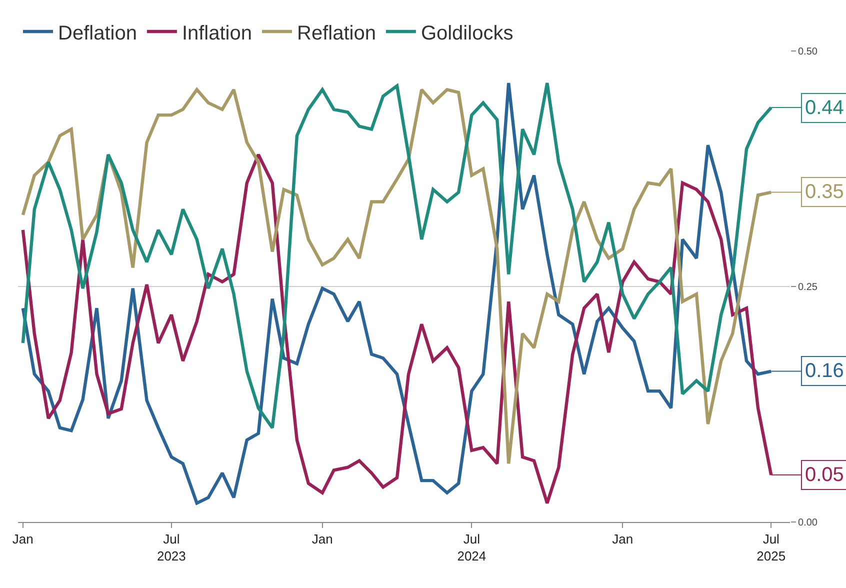 This screenshot has width=846, height=588. What do you see at coordinates (808, 52) in the screenshot?
I see `y-tick-label: 0.50` at bounding box center [808, 52].